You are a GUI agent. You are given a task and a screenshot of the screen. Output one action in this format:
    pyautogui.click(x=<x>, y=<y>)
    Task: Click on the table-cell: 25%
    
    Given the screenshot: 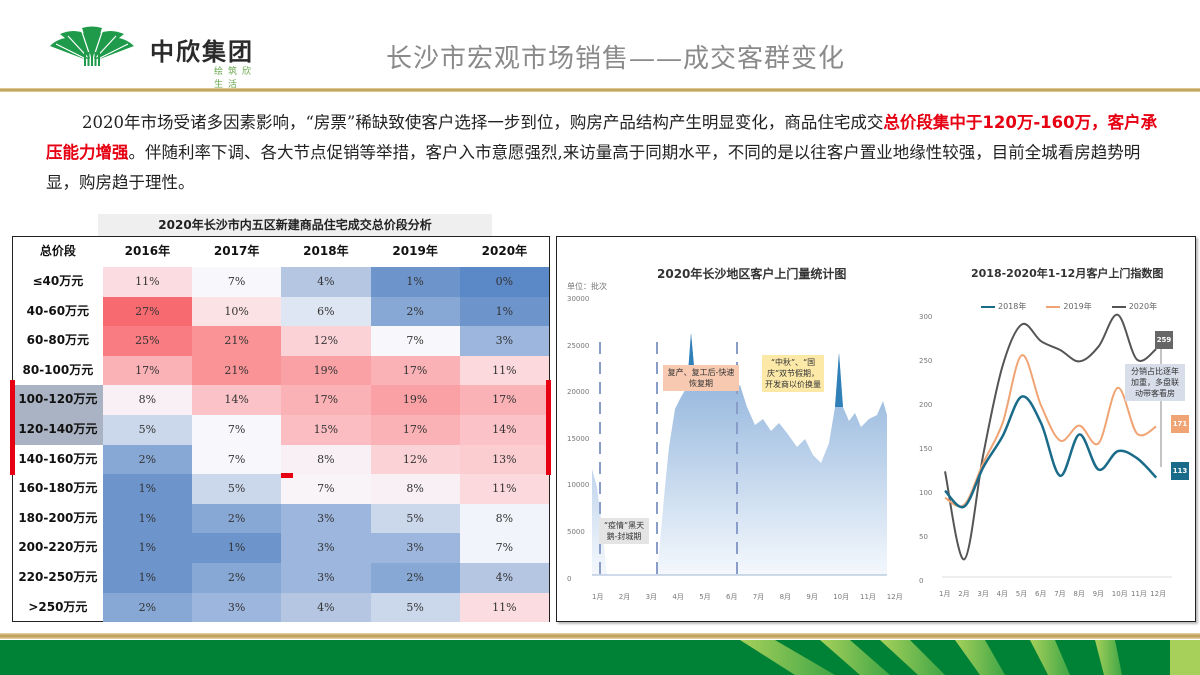 What is the action you would take?
    pyautogui.click(x=147, y=341)
    